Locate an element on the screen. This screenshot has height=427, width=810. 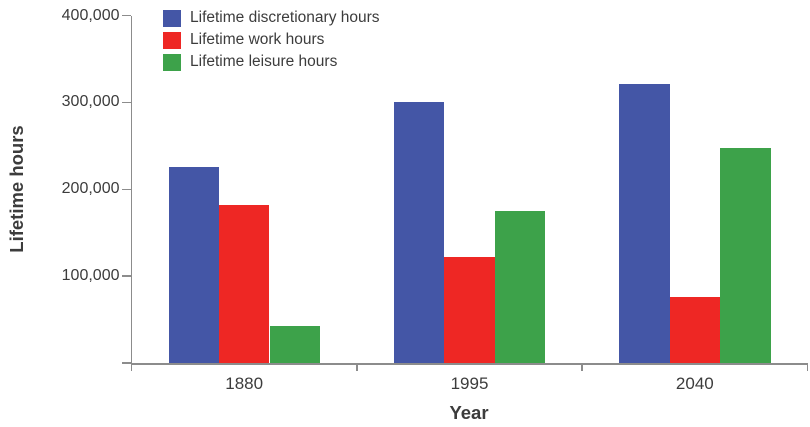
bar-lifetime-work-hours-1995 is located at coordinates (469, 310).